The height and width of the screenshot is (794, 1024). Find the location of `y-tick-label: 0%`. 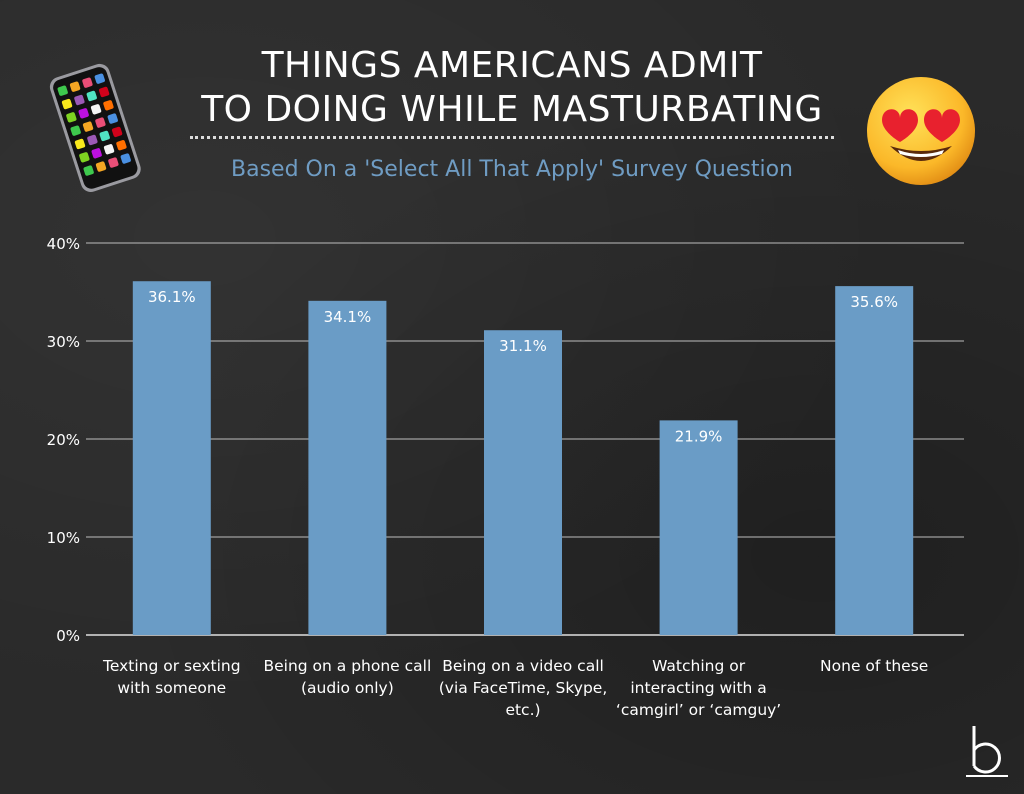

y-tick-label: 0% is located at coordinates (68, 636).